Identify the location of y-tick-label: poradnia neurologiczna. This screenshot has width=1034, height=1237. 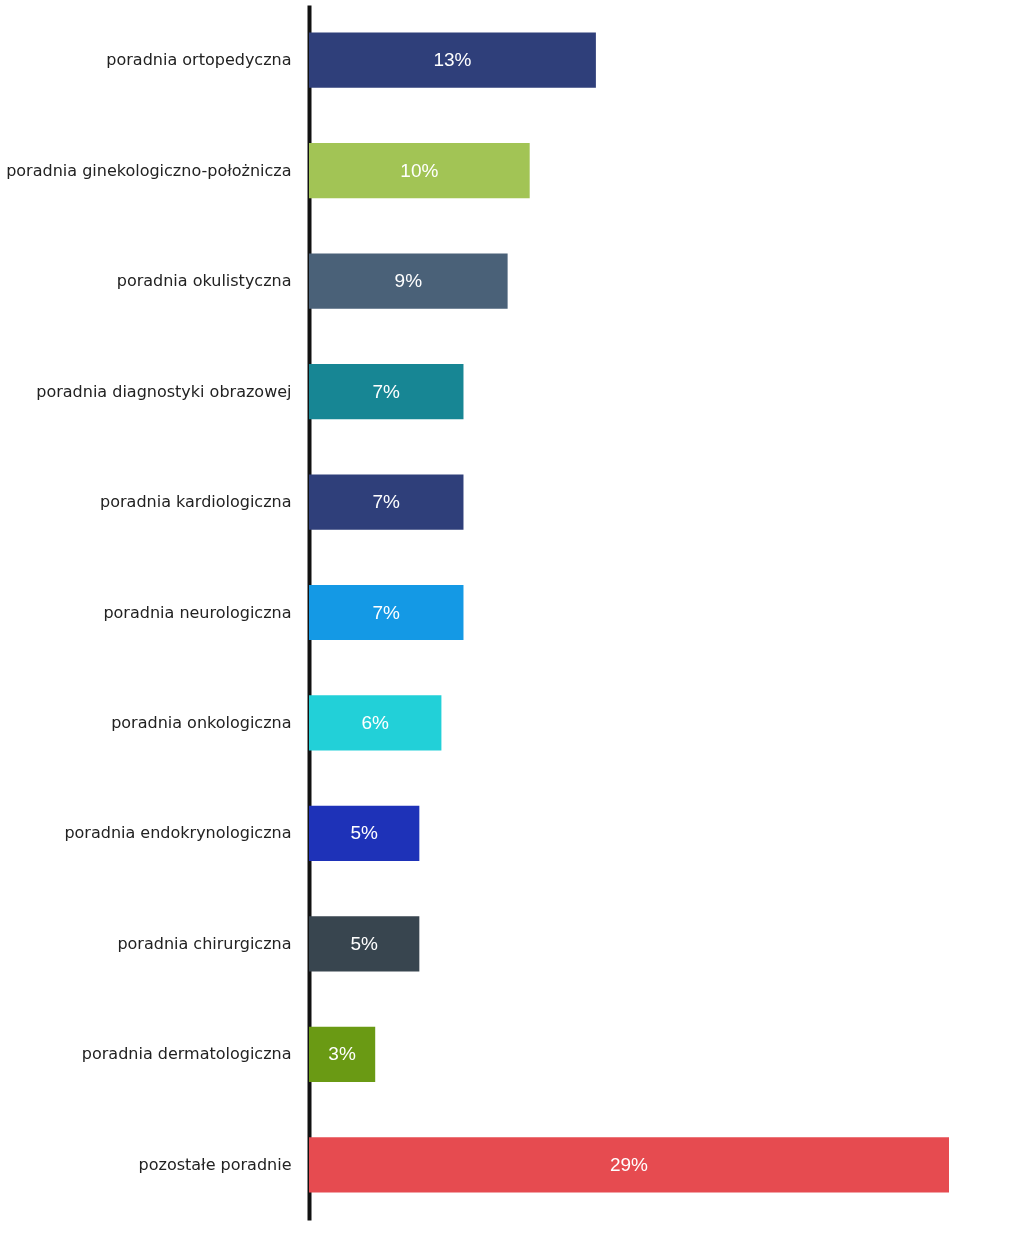
(197, 612).